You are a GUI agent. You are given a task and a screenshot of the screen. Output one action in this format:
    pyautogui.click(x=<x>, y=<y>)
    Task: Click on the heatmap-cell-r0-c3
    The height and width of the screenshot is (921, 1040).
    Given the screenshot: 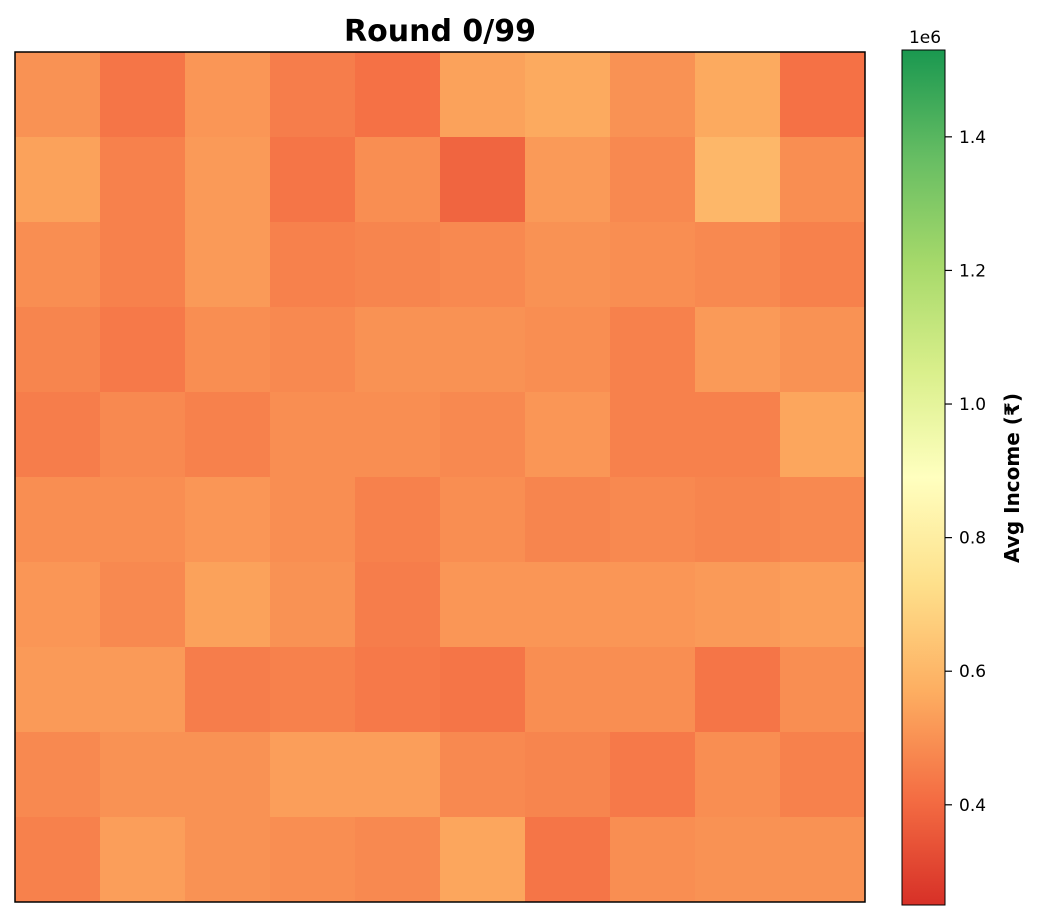 What is the action you would take?
    pyautogui.click(x=313, y=95)
    